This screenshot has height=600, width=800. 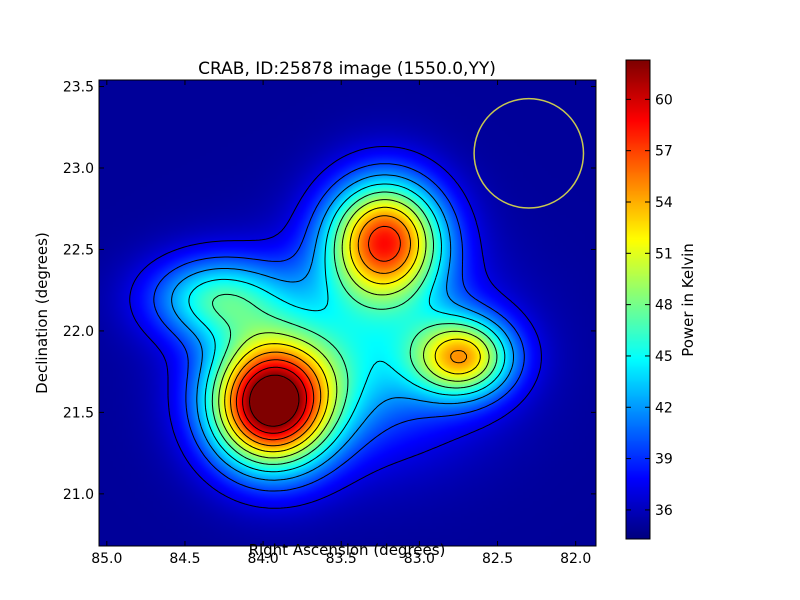 I want to click on colorbar-tick-label: 60, so click(x=664, y=100).